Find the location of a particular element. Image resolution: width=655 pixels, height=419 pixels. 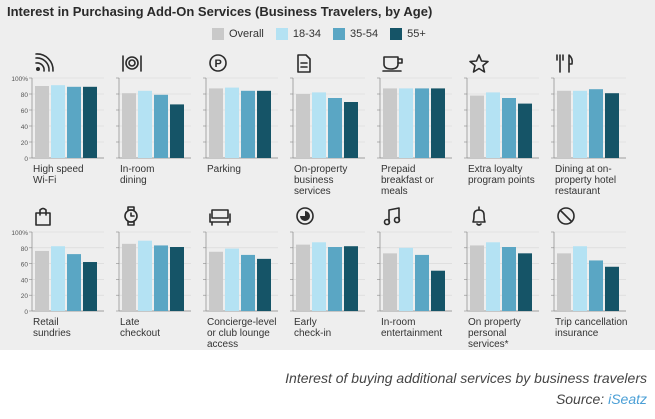

no-sign-icon is located at coordinates (566, 216).